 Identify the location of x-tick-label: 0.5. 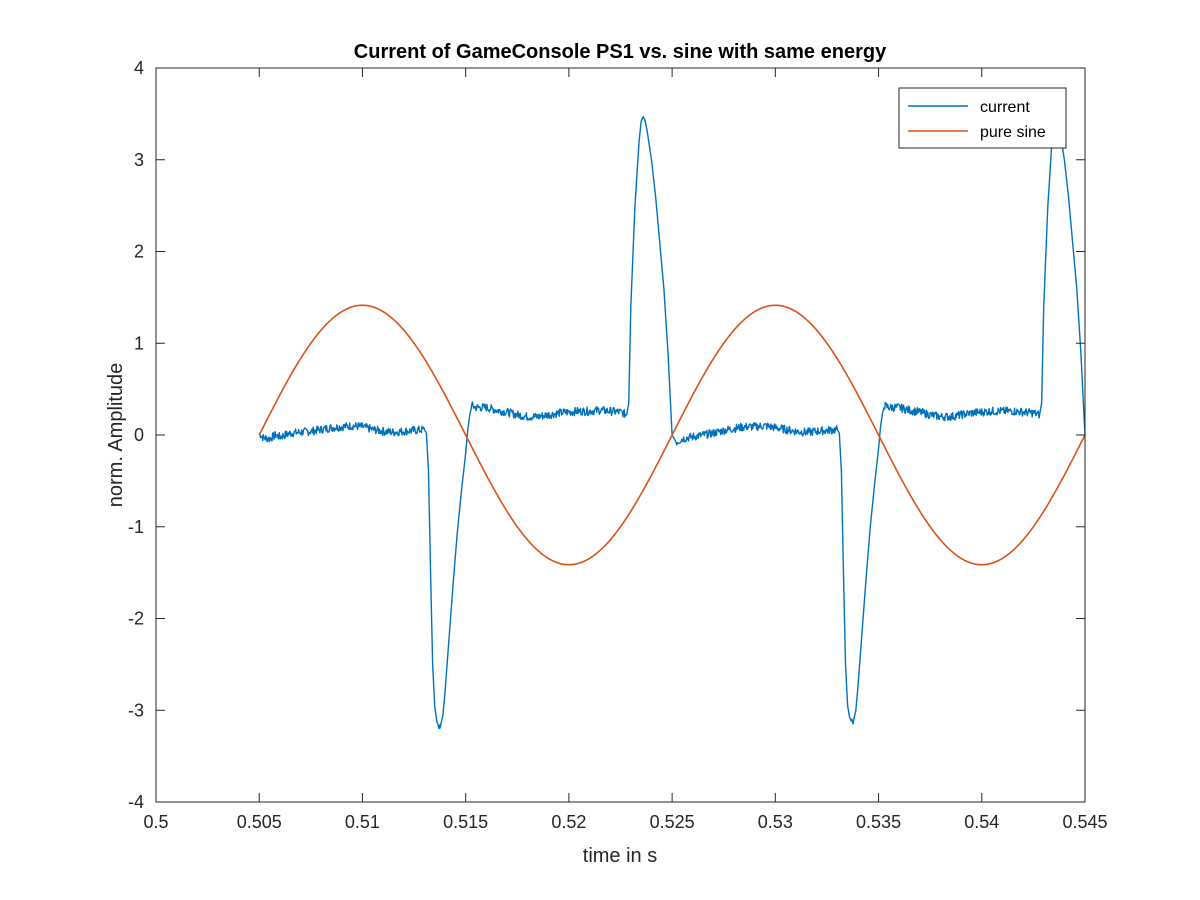
(155, 822).